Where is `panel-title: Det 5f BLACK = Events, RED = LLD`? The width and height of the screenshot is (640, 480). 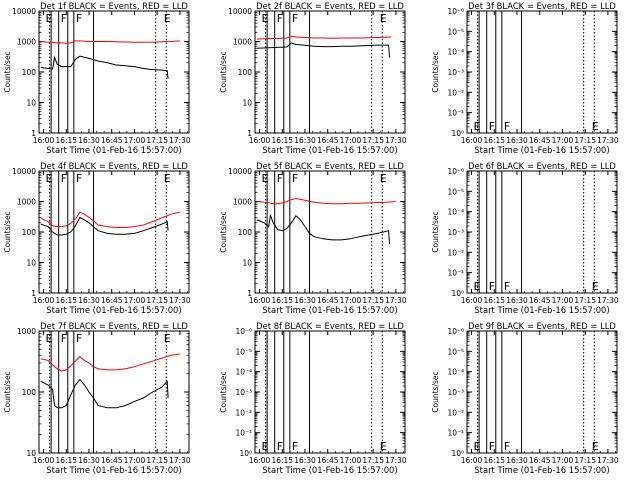
panel-title: Det 5f BLACK = Events, RED = LLD is located at coordinates (330, 166).